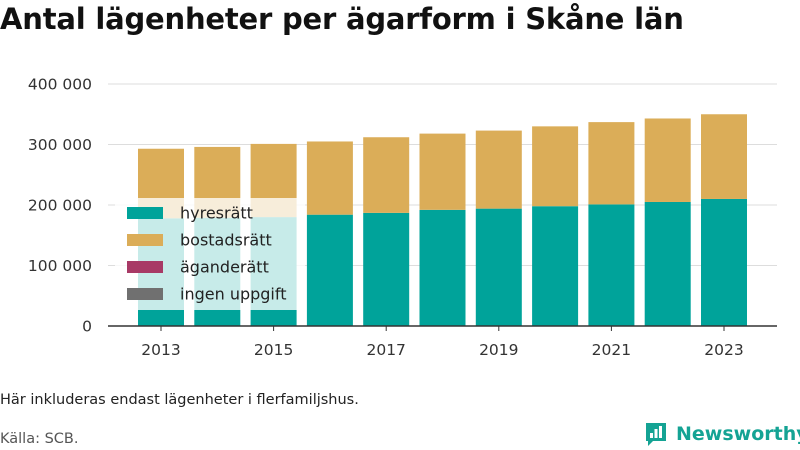  I want to click on legend-label: ingen uppgift, so click(233, 294).